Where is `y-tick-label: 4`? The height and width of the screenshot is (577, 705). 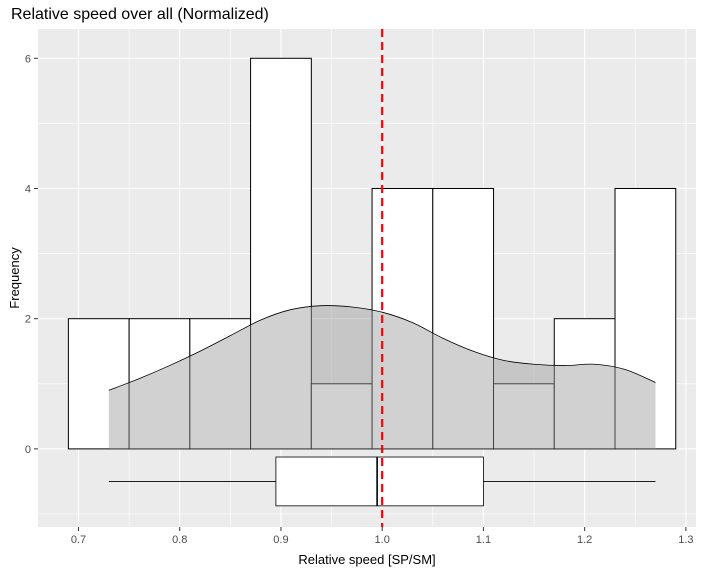
y-tick-label: 4 is located at coordinates (28, 189).